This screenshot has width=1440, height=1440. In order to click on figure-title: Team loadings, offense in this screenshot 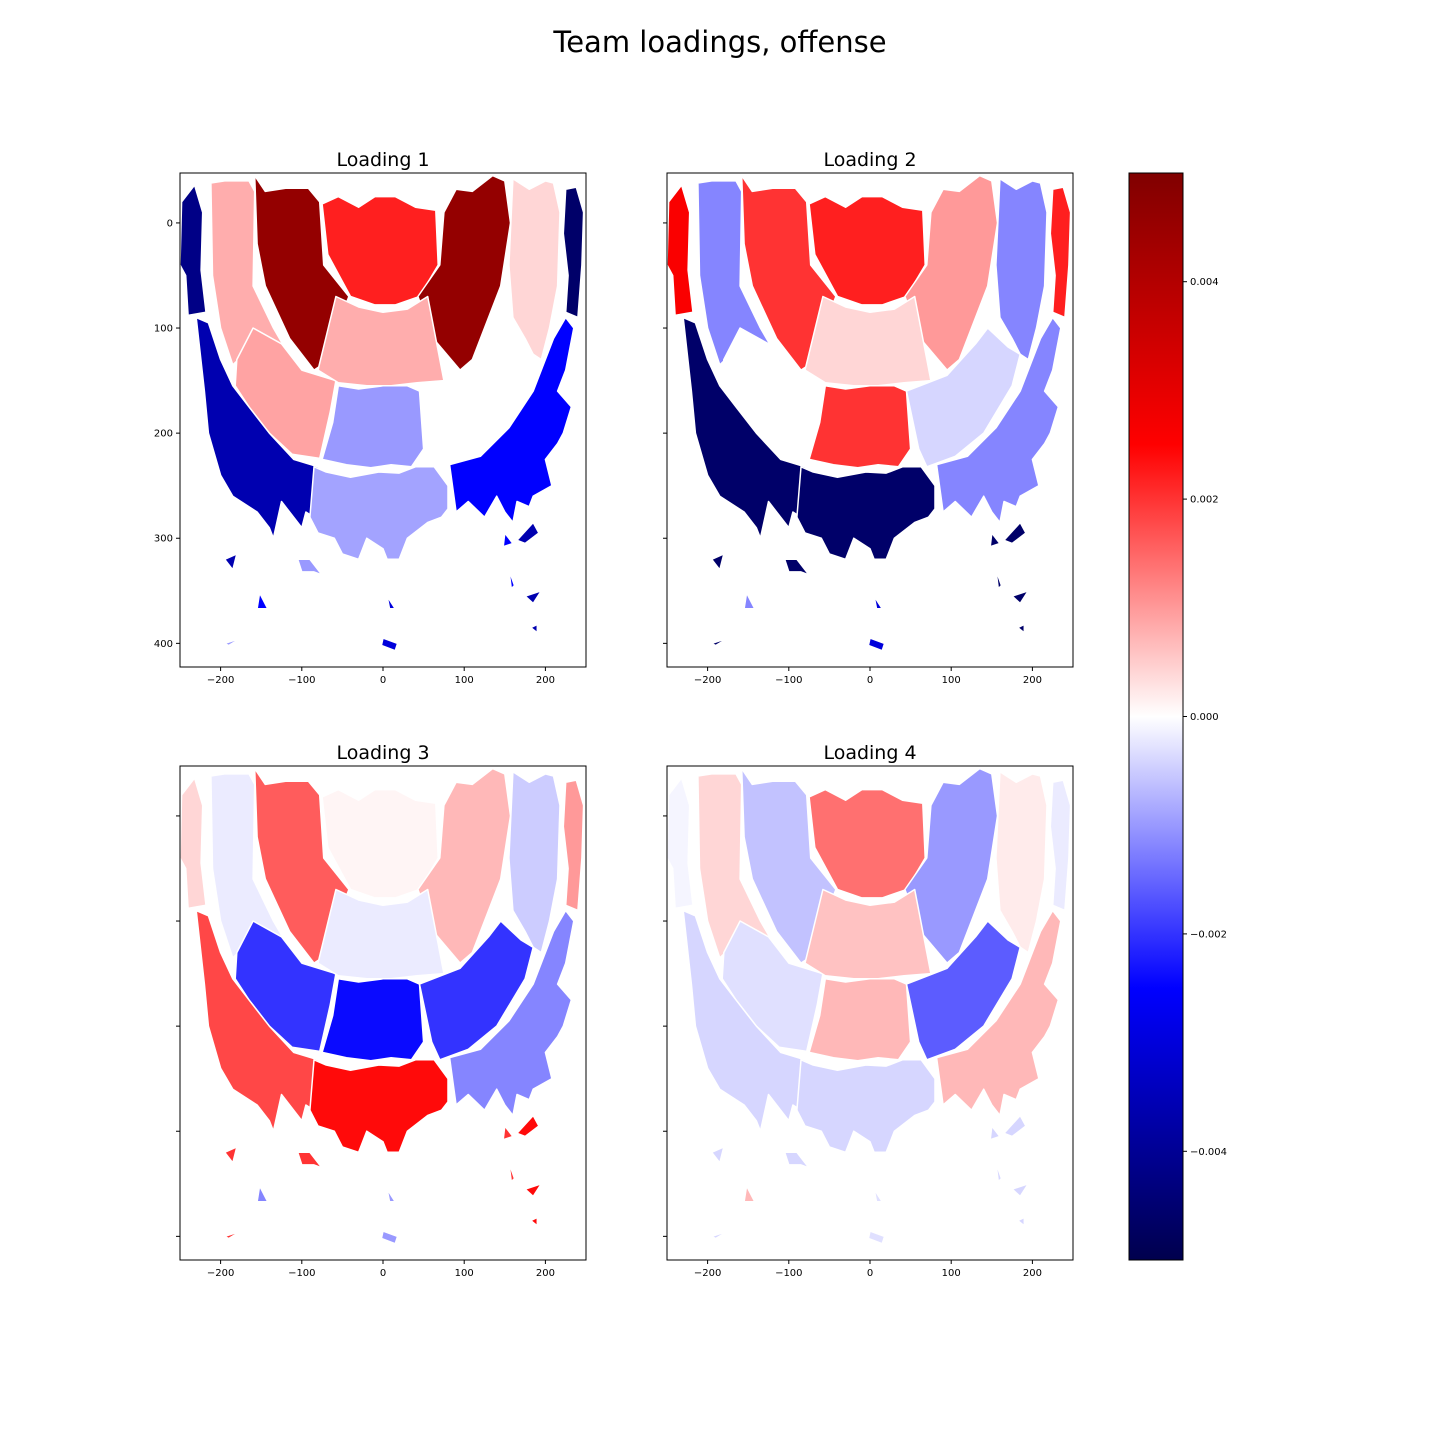, I will do `click(719, 42)`.